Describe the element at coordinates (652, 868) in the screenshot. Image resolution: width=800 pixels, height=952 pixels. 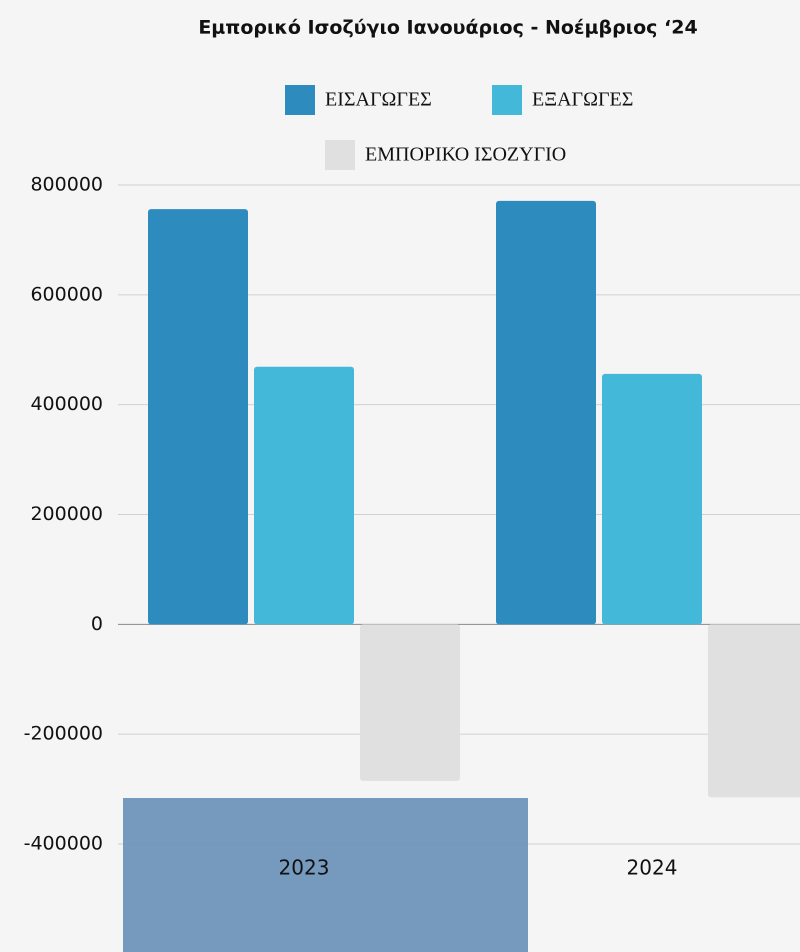
I see `x-tick-label: 2024` at that location.